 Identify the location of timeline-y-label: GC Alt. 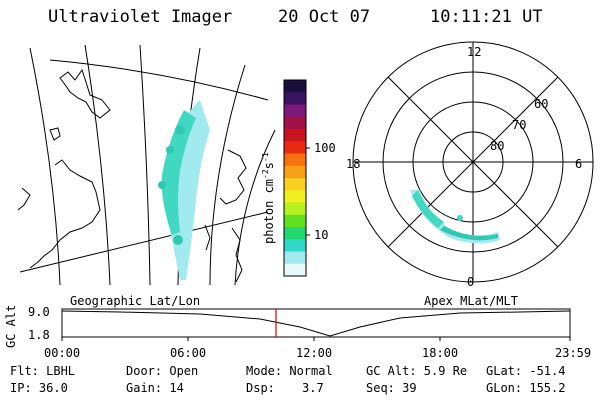
(11, 326).